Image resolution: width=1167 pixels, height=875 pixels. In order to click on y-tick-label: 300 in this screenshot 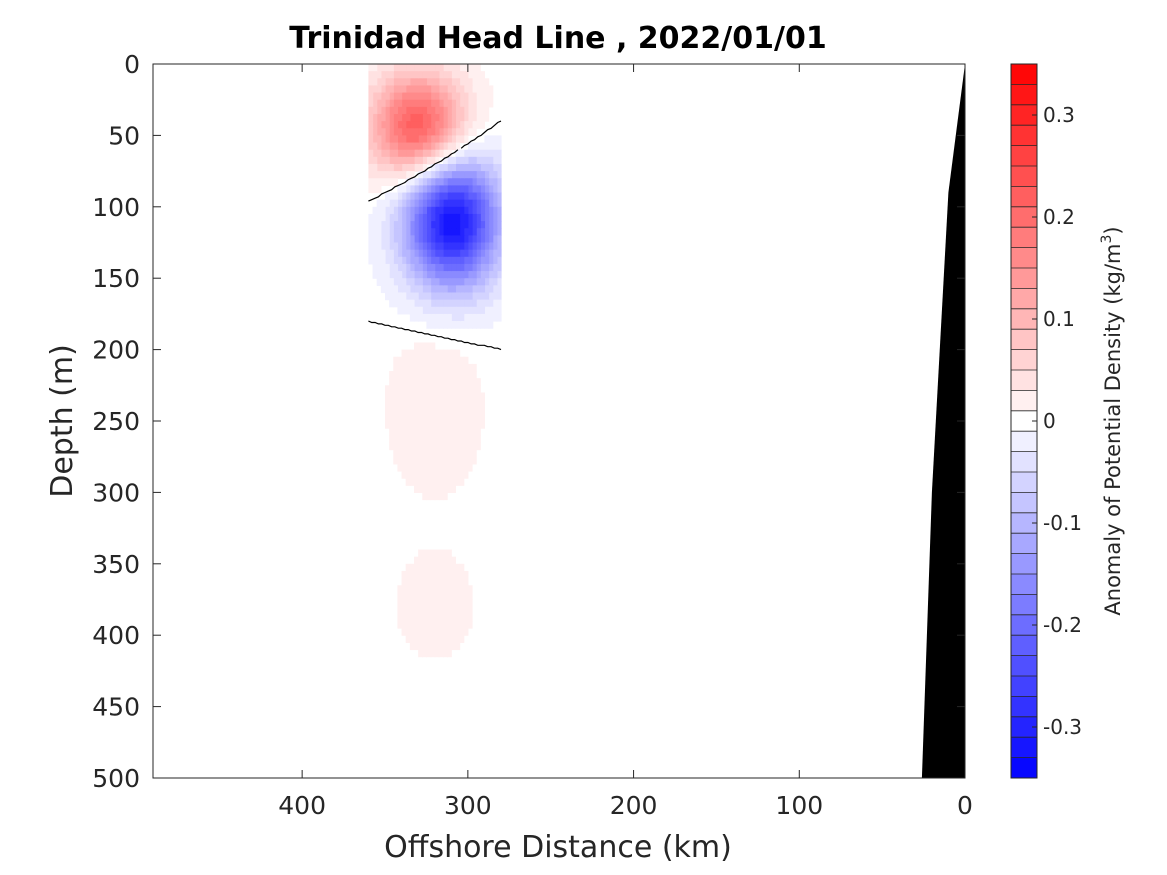, I will do `click(116, 492)`.